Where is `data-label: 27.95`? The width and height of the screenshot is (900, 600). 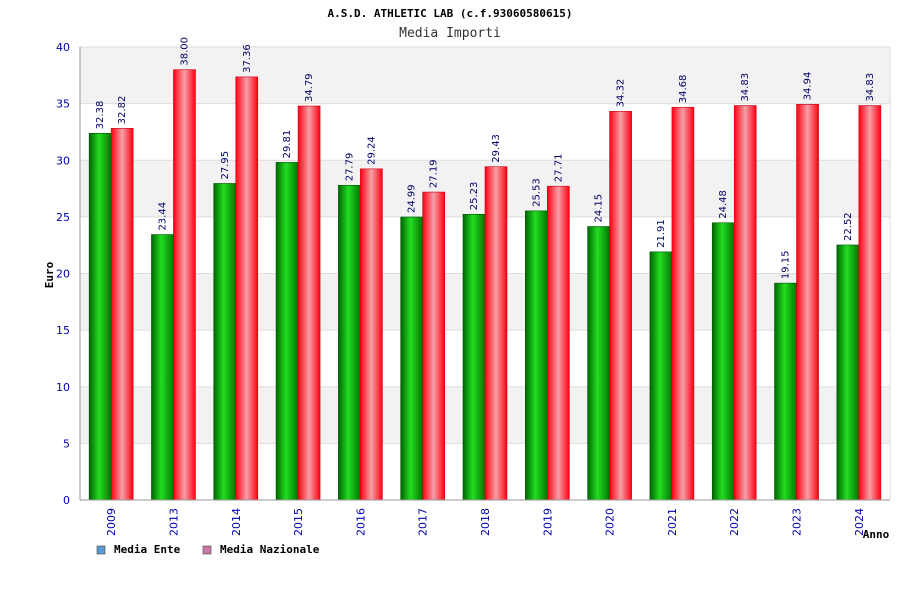
data-label: 27.95 is located at coordinates (225, 165).